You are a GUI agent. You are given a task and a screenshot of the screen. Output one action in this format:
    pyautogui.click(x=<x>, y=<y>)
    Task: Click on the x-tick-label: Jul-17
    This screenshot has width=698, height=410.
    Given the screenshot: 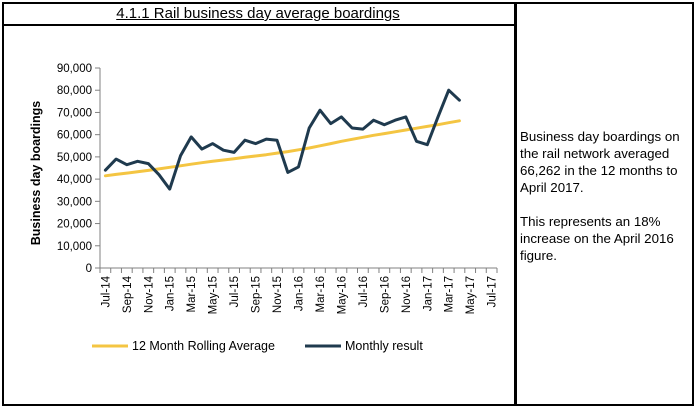 What is the action you would take?
    pyautogui.click(x=493, y=291)
    